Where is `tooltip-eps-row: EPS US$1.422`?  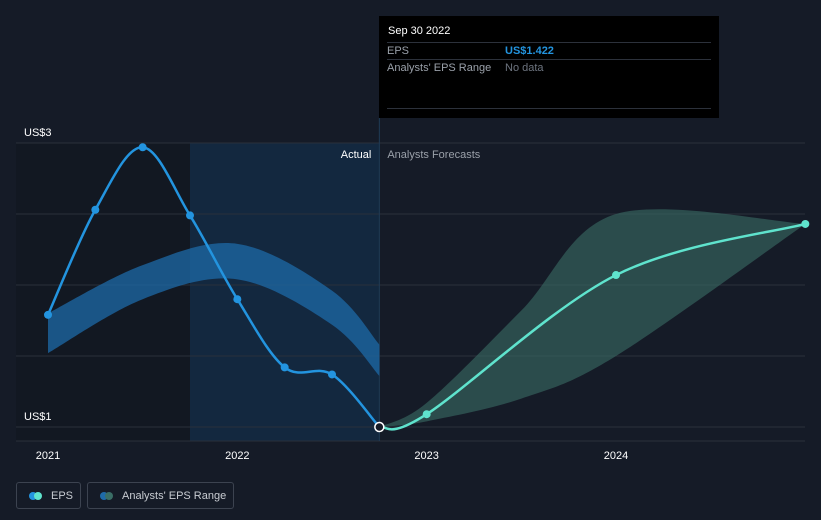 tooltip-eps-row: EPS US$1.422 is located at coordinates (549, 51).